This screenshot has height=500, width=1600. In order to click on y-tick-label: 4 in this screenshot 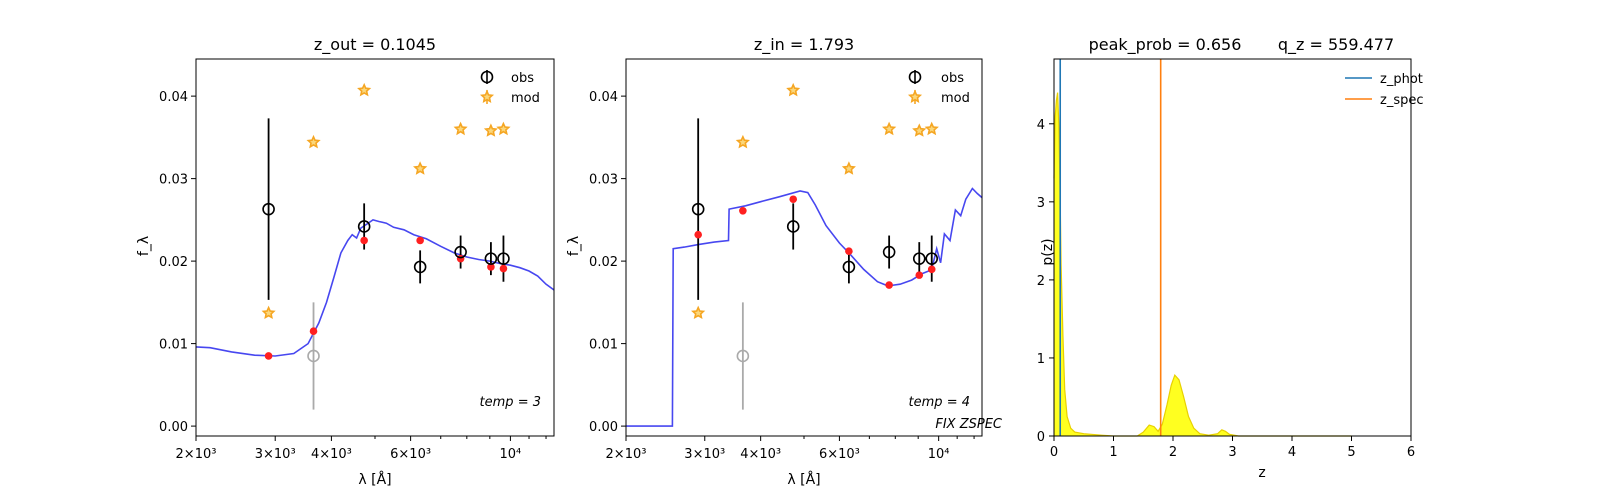, I will do `click(1041, 125)`.